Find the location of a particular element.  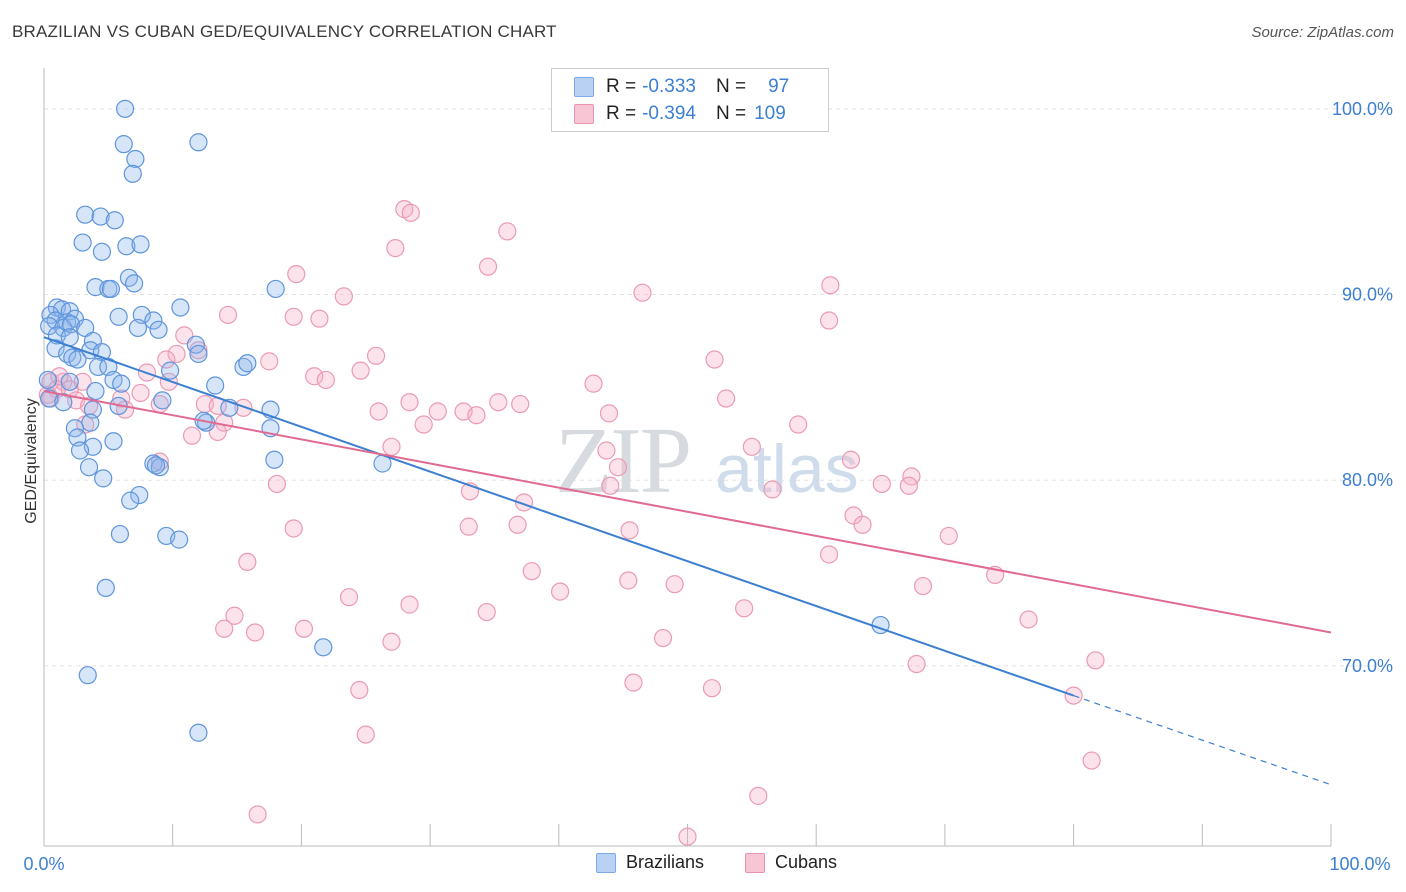

legend-label-brazilians: Brazilians is located at coordinates (665, 862).